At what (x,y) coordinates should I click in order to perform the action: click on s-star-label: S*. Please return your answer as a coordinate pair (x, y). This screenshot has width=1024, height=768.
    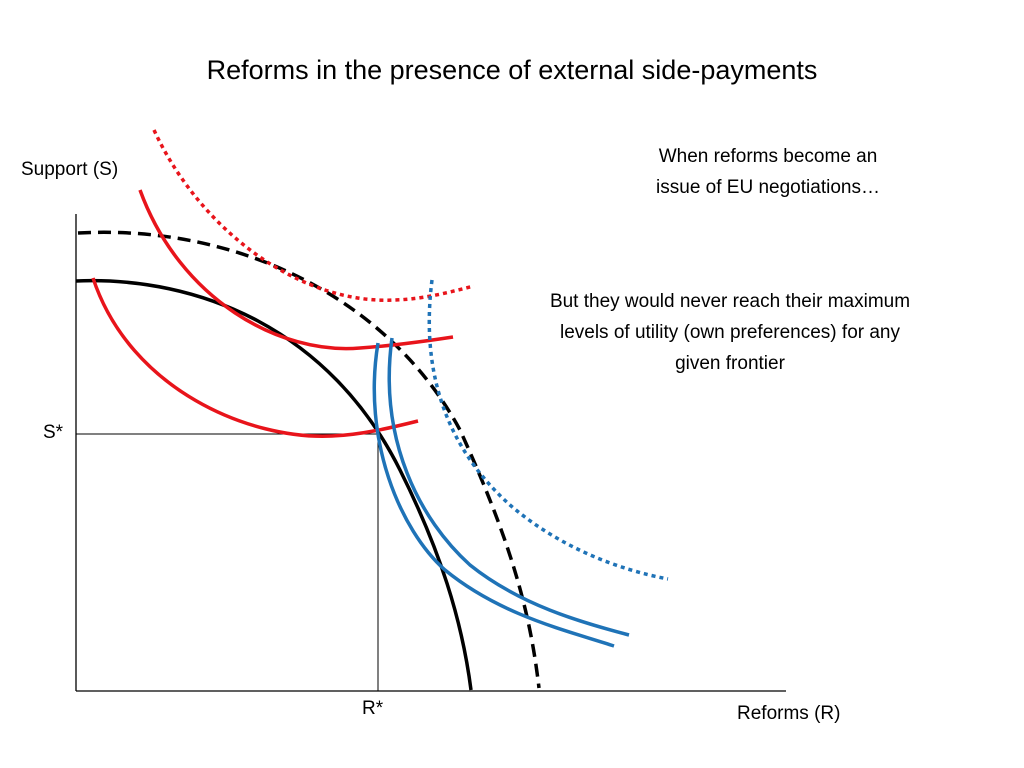
    Looking at the image, I should click on (53, 432).